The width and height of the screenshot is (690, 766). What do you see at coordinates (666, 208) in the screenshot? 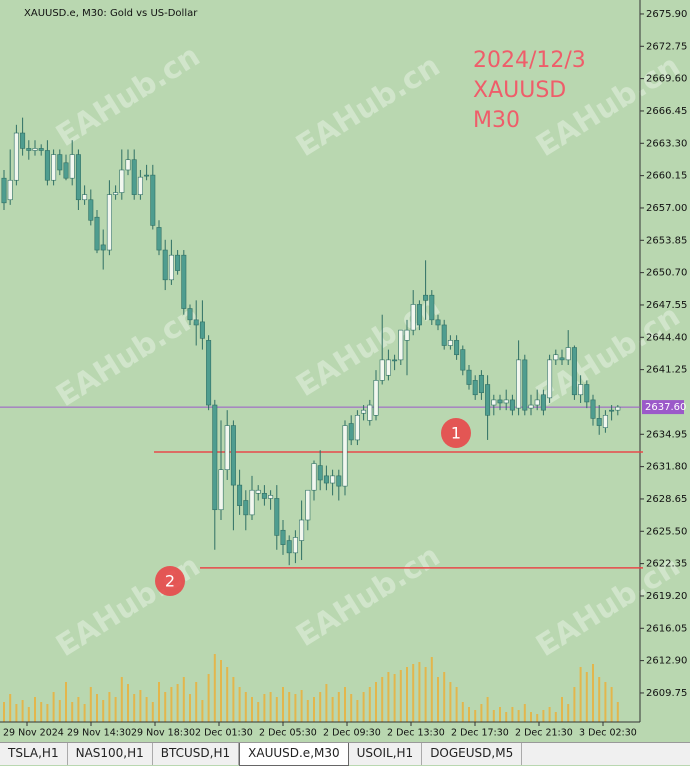
I see `y-tick-label: 2657.00` at bounding box center [666, 208].